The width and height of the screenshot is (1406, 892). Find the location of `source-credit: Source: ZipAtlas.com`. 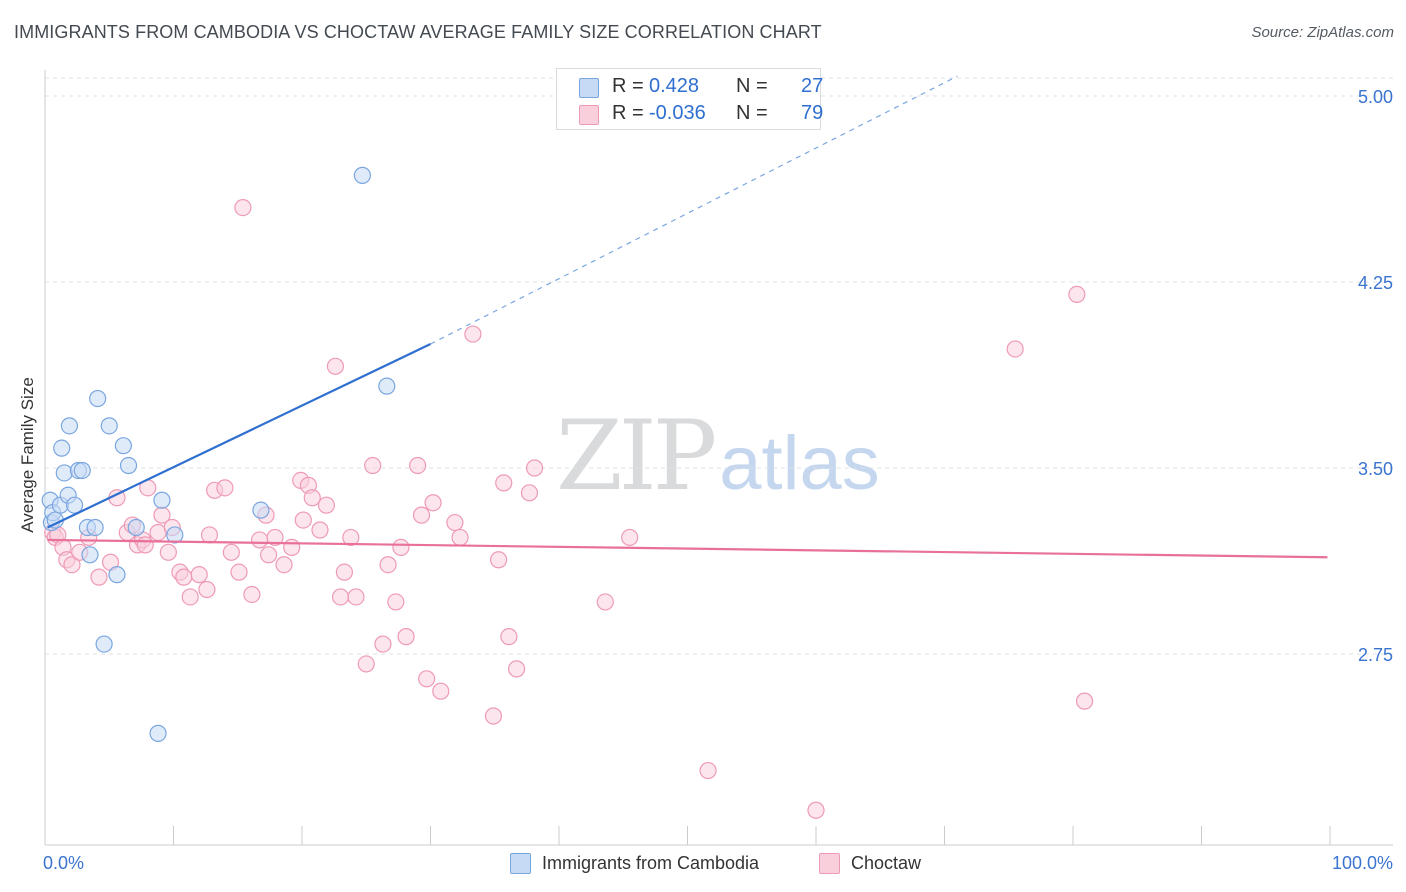

source-credit: Source: ZipAtlas.com is located at coordinates (1322, 32).